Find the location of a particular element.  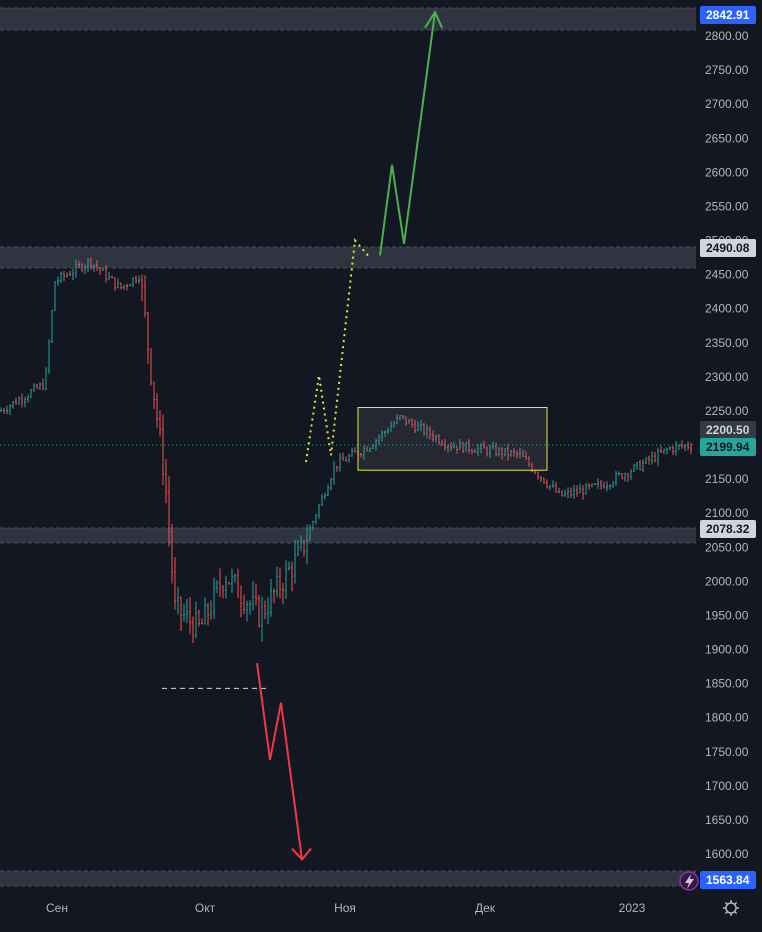

y-tick-label: 1850.00 is located at coordinates (727, 684).